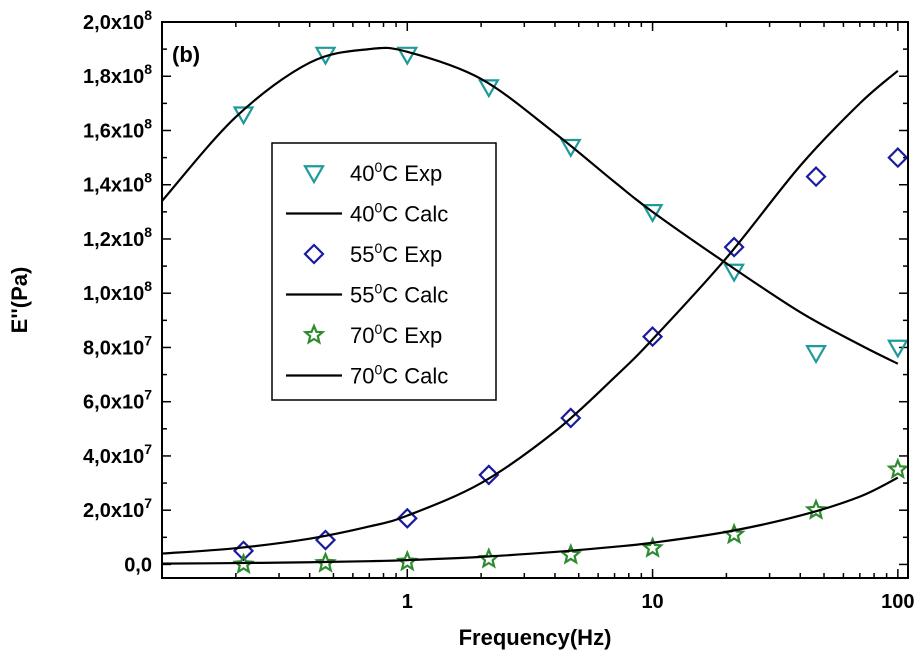 The image size is (923, 664). I want to click on y-tick-label: 1,2x10⁸, so click(117, 237).